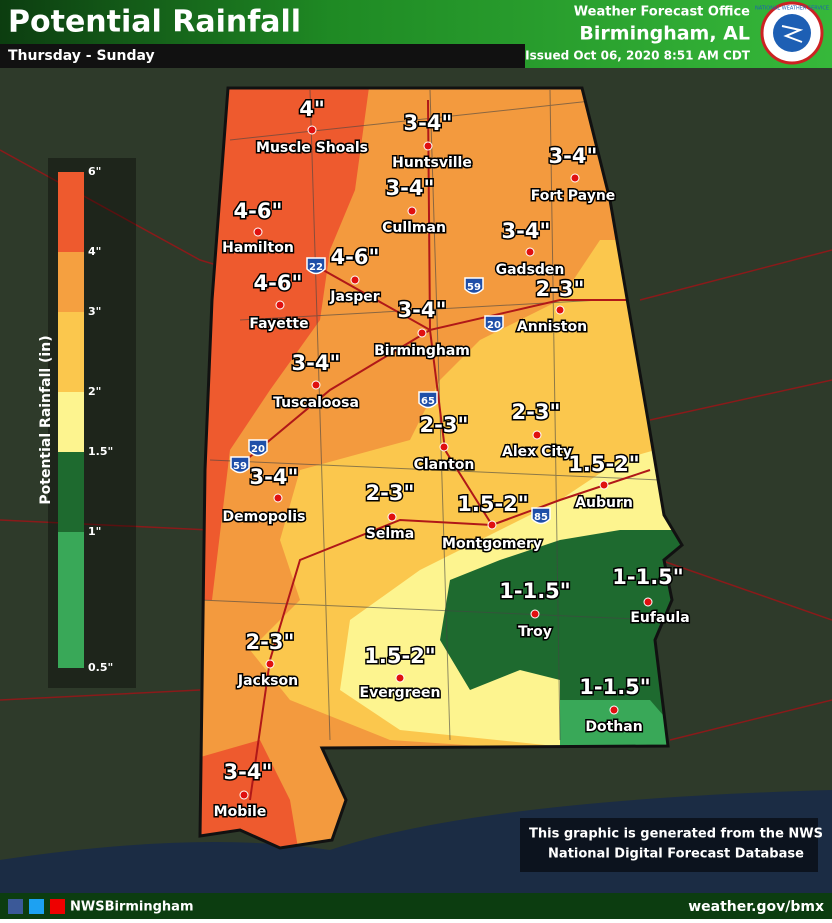 This screenshot has height=923, width=832. I want to click on legend-label: 4", so click(94, 251).